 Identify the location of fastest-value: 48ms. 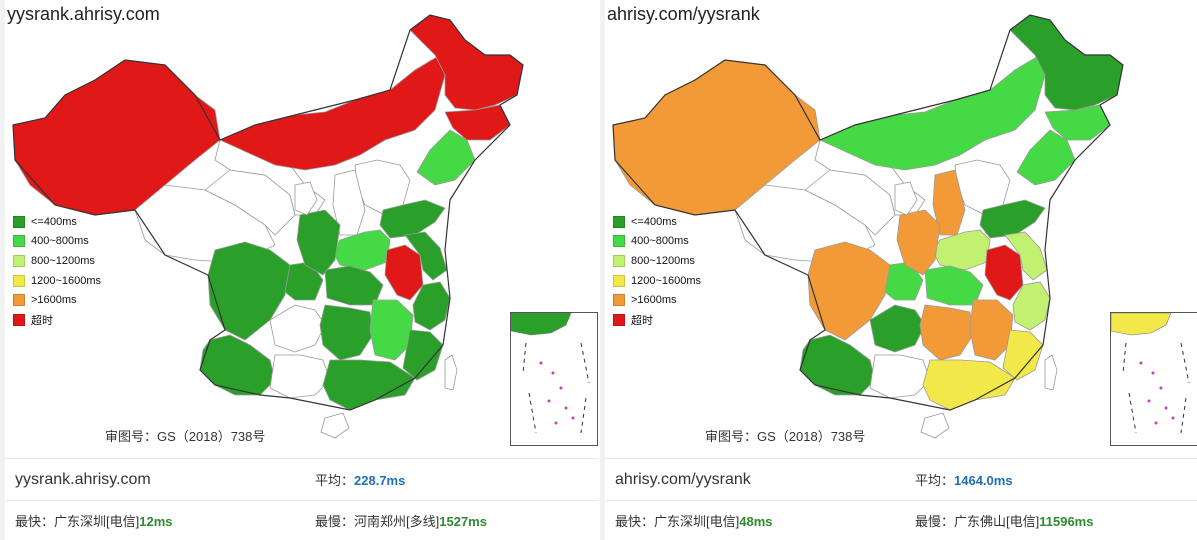
(756, 521).